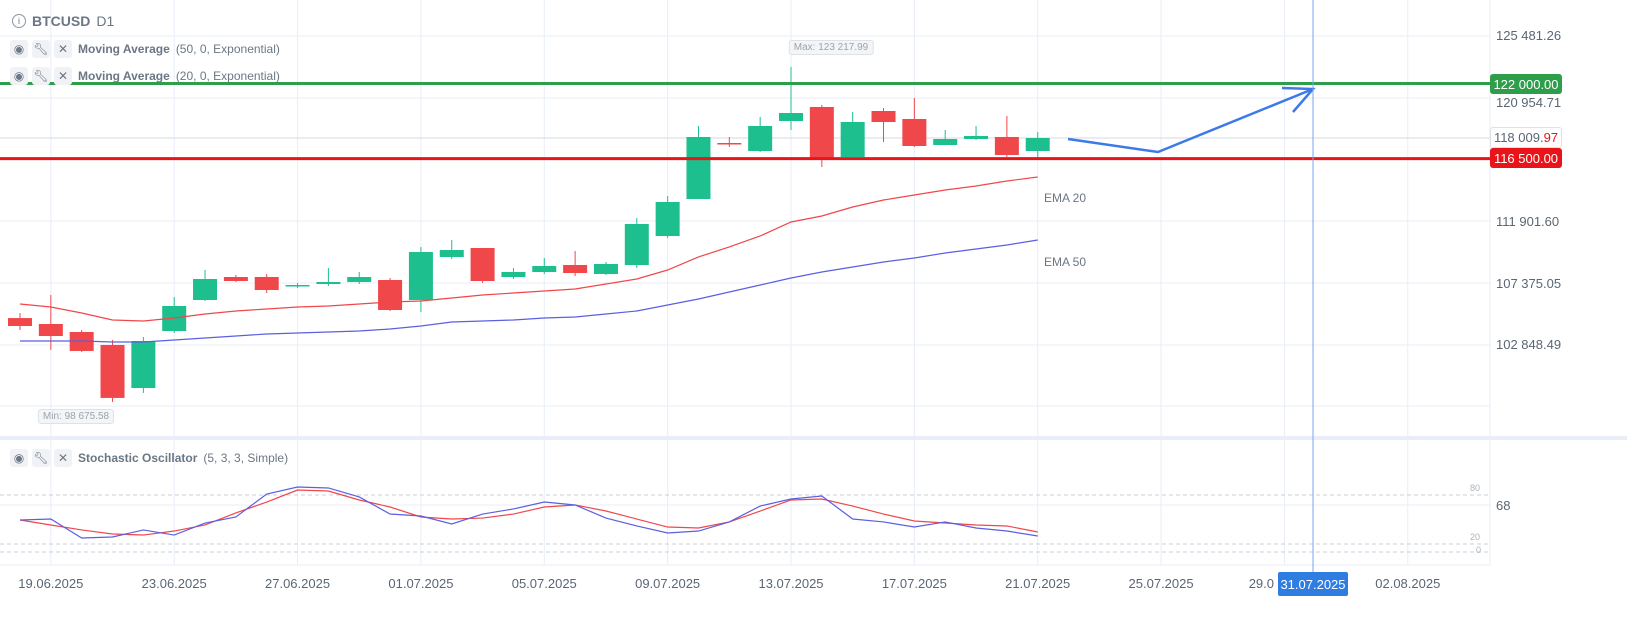  I want to click on x-tick: 19.06.2025, so click(51, 583).